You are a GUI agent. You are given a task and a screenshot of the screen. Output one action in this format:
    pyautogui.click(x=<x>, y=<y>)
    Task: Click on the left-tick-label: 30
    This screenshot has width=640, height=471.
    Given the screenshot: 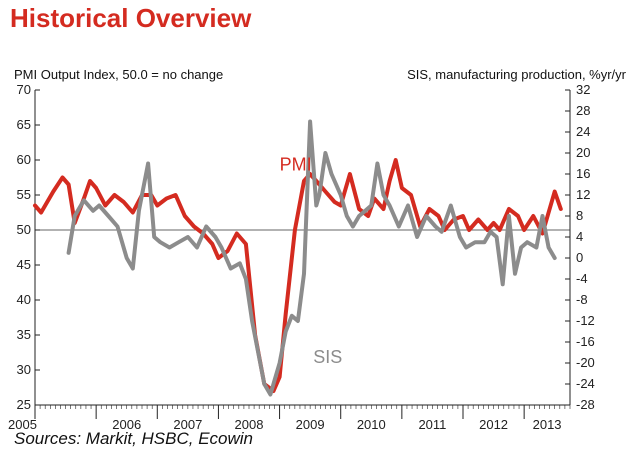 What is the action you would take?
    pyautogui.click(x=24, y=369)
    